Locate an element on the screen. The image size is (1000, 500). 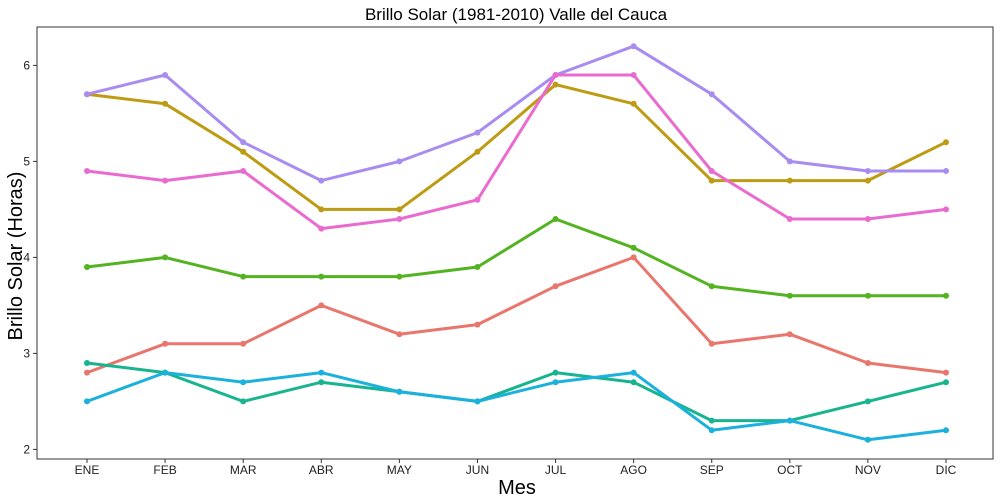
x-tick-label: AGO is located at coordinates (633, 470).